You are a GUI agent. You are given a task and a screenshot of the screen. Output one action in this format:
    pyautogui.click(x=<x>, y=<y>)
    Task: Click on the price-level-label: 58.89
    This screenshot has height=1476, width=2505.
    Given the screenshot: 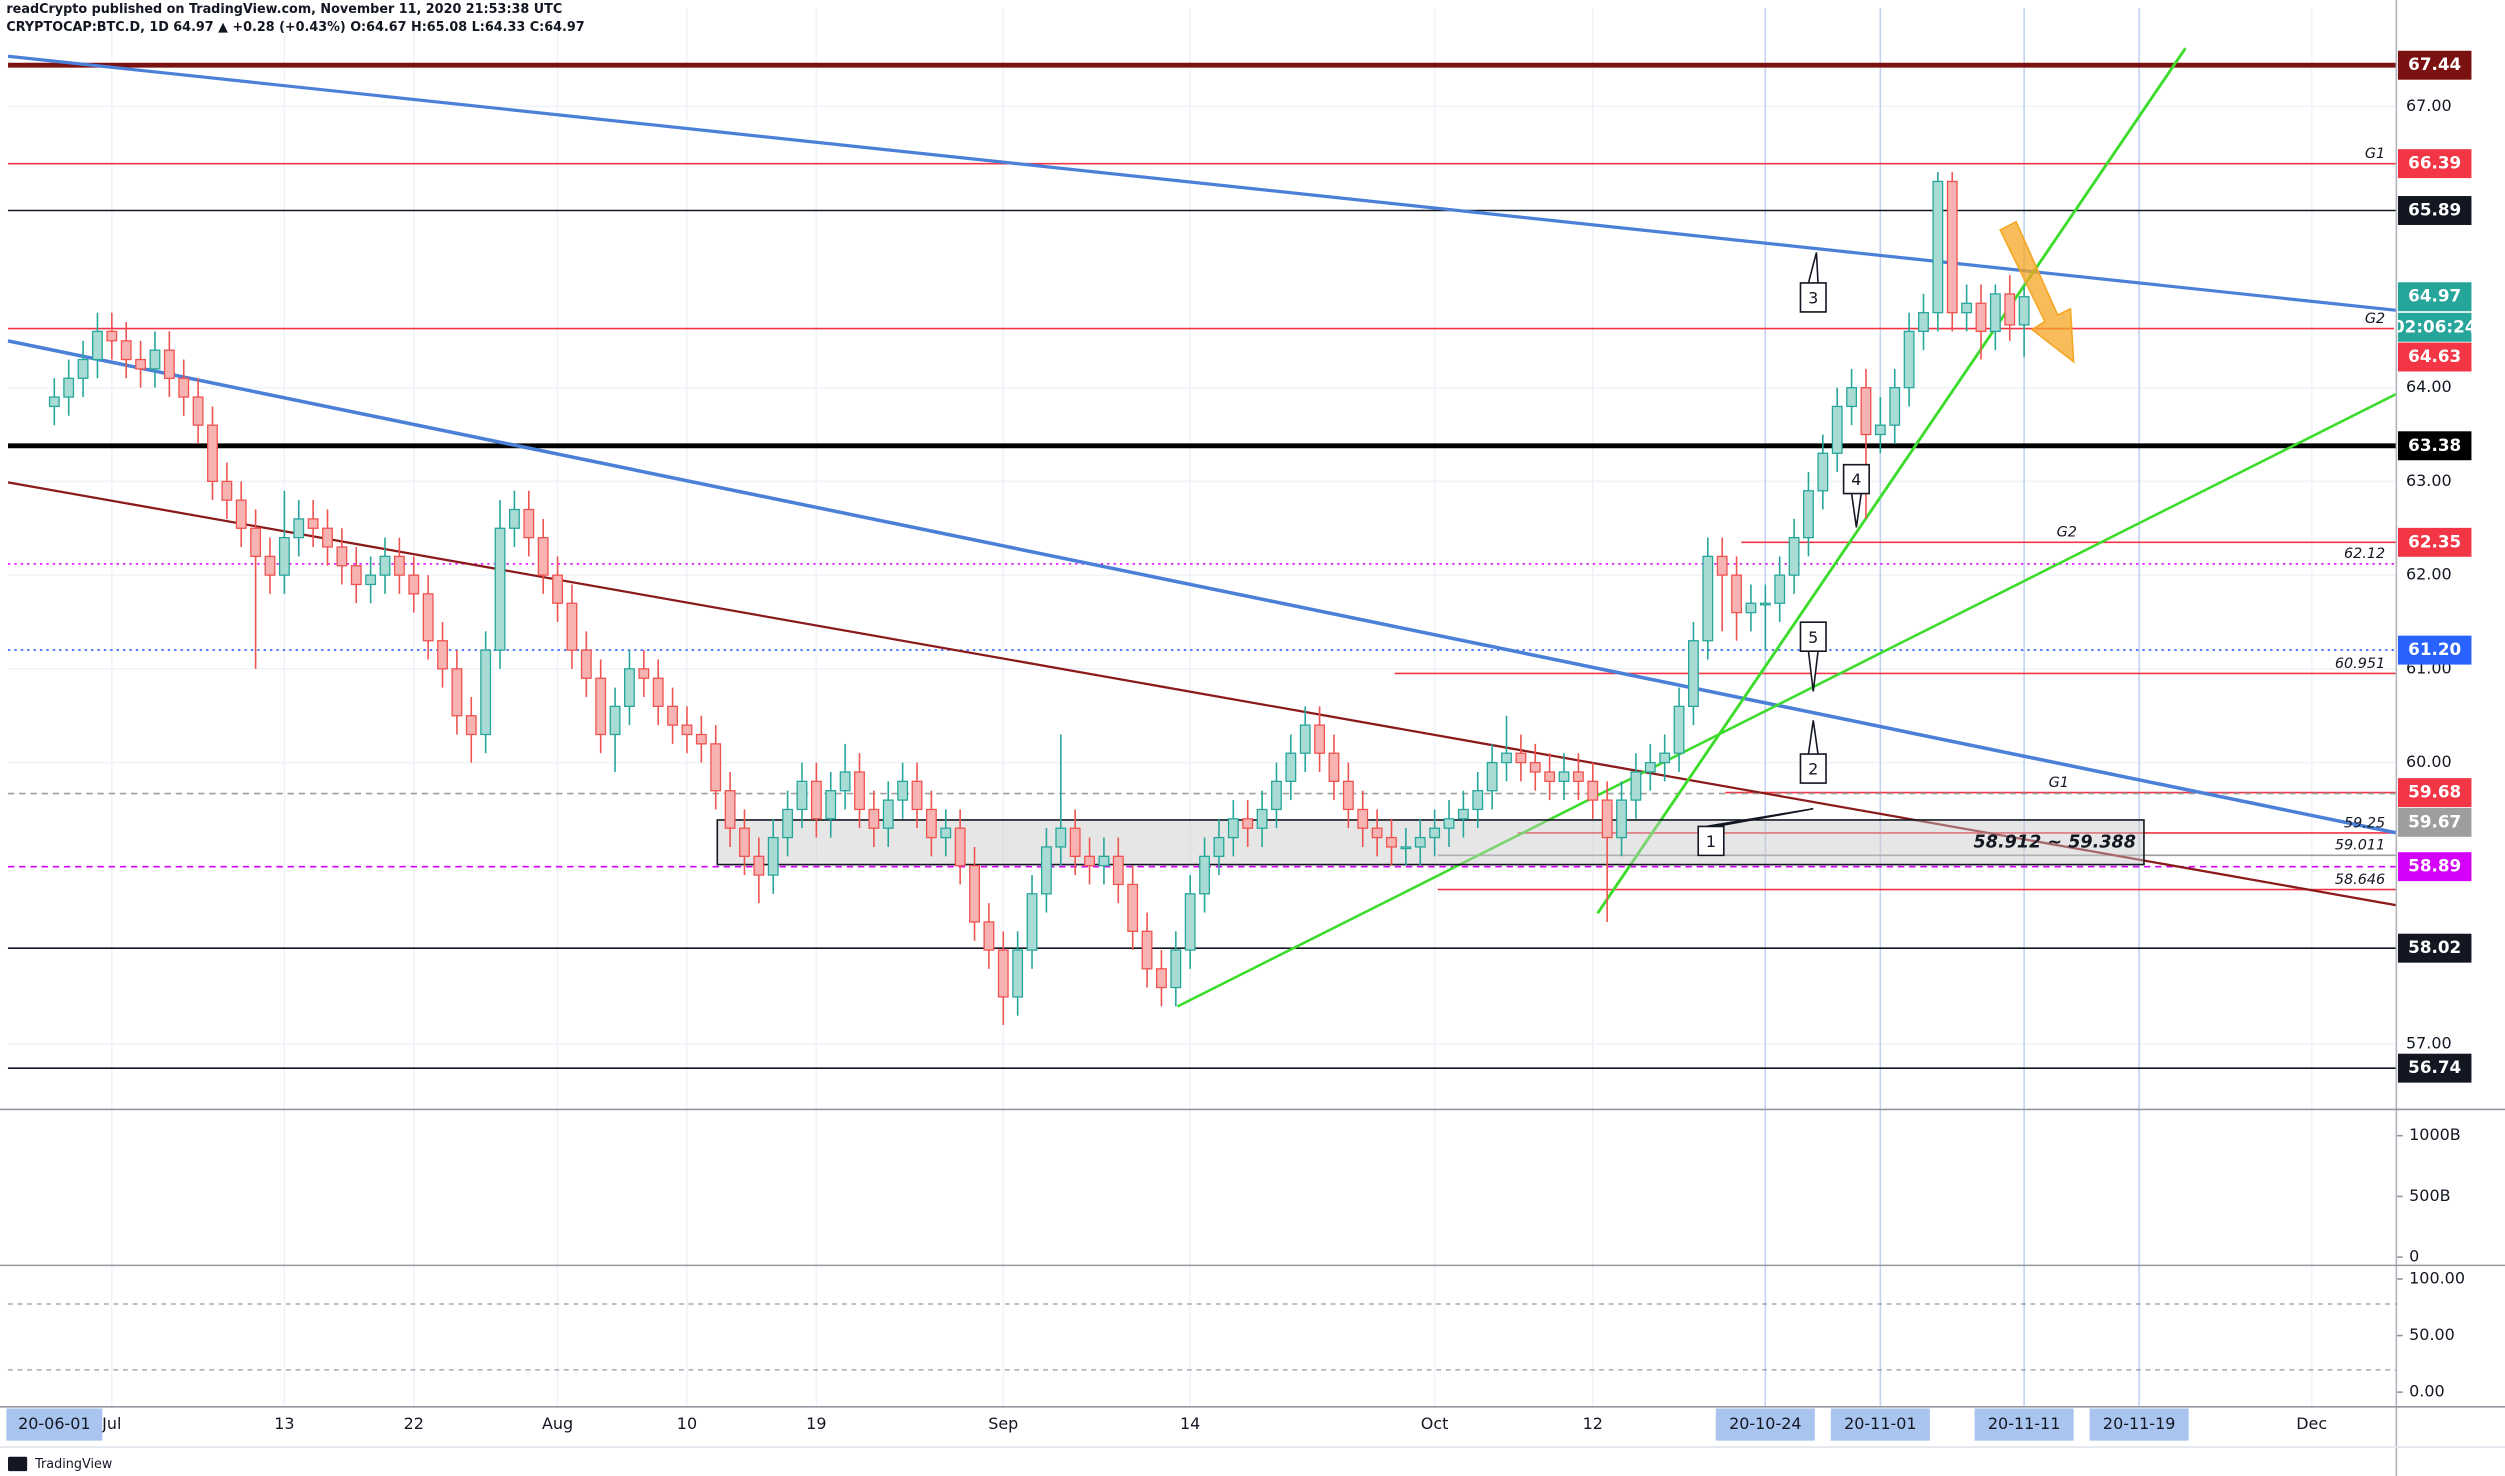 What is the action you would take?
    pyautogui.click(x=2434, y=866)
    